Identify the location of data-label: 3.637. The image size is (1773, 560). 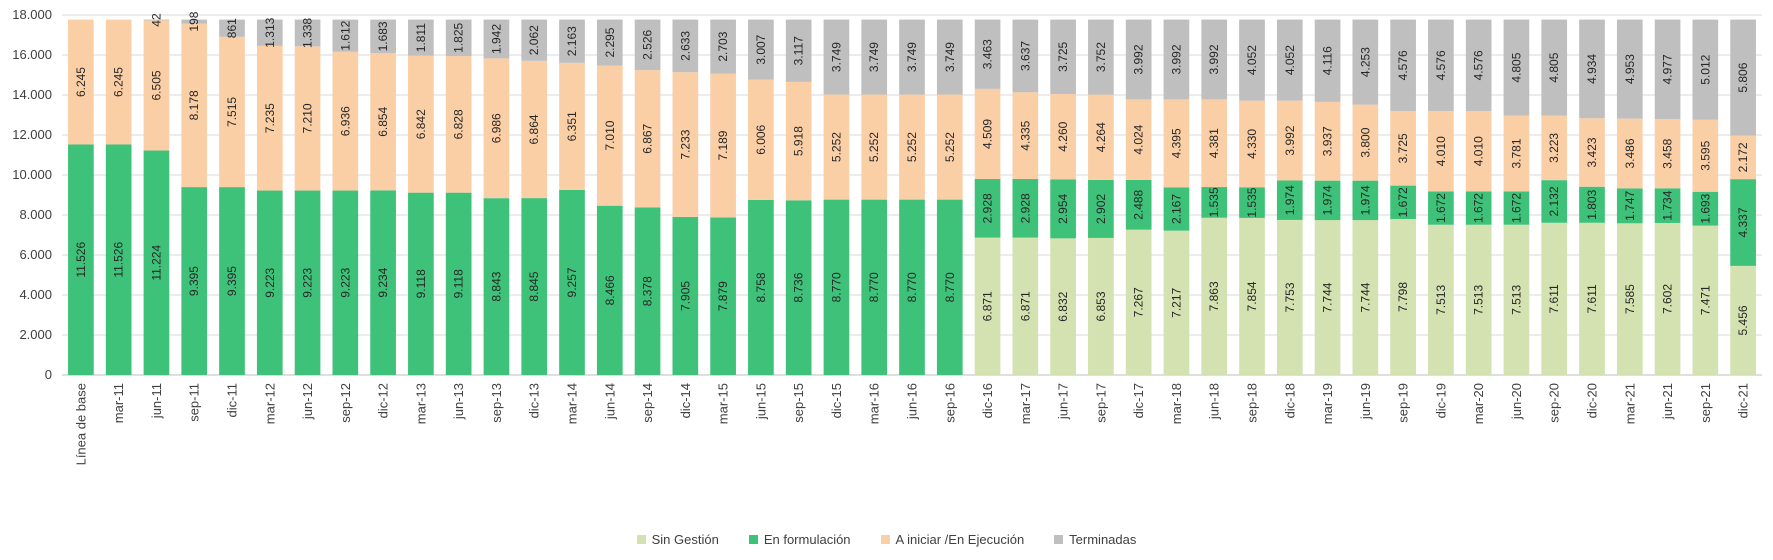
(1025, 56).